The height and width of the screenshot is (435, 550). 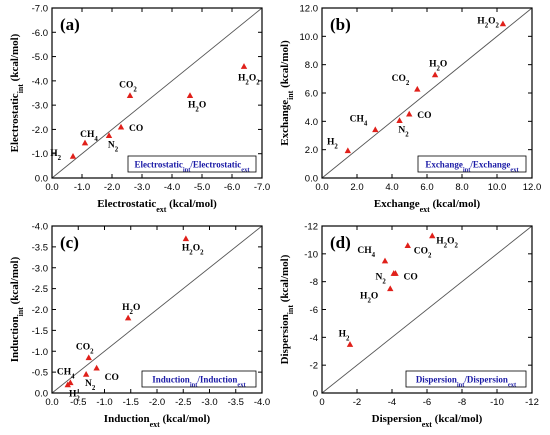 What do you see at coordinates (309, 9) in the screenshot?
I see `y-tick-label: 12.0` at bounding box center [309, 9].